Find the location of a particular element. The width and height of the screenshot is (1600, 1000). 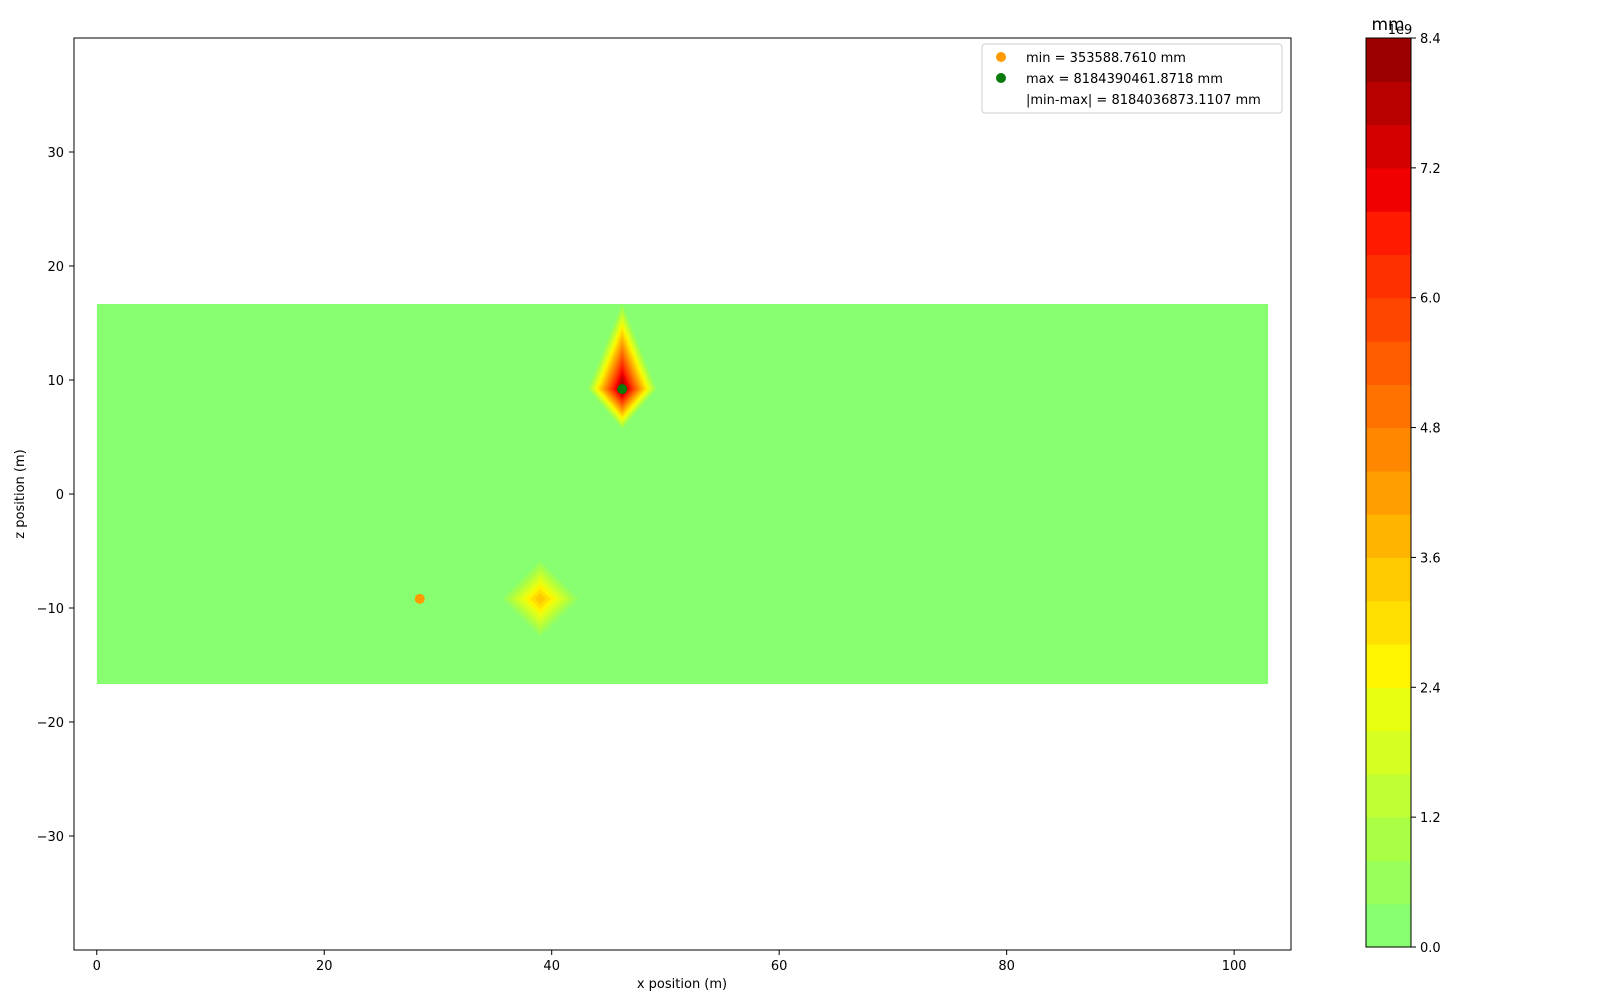

y-axis-label: z position (m) is located at coordinates (20, 493).